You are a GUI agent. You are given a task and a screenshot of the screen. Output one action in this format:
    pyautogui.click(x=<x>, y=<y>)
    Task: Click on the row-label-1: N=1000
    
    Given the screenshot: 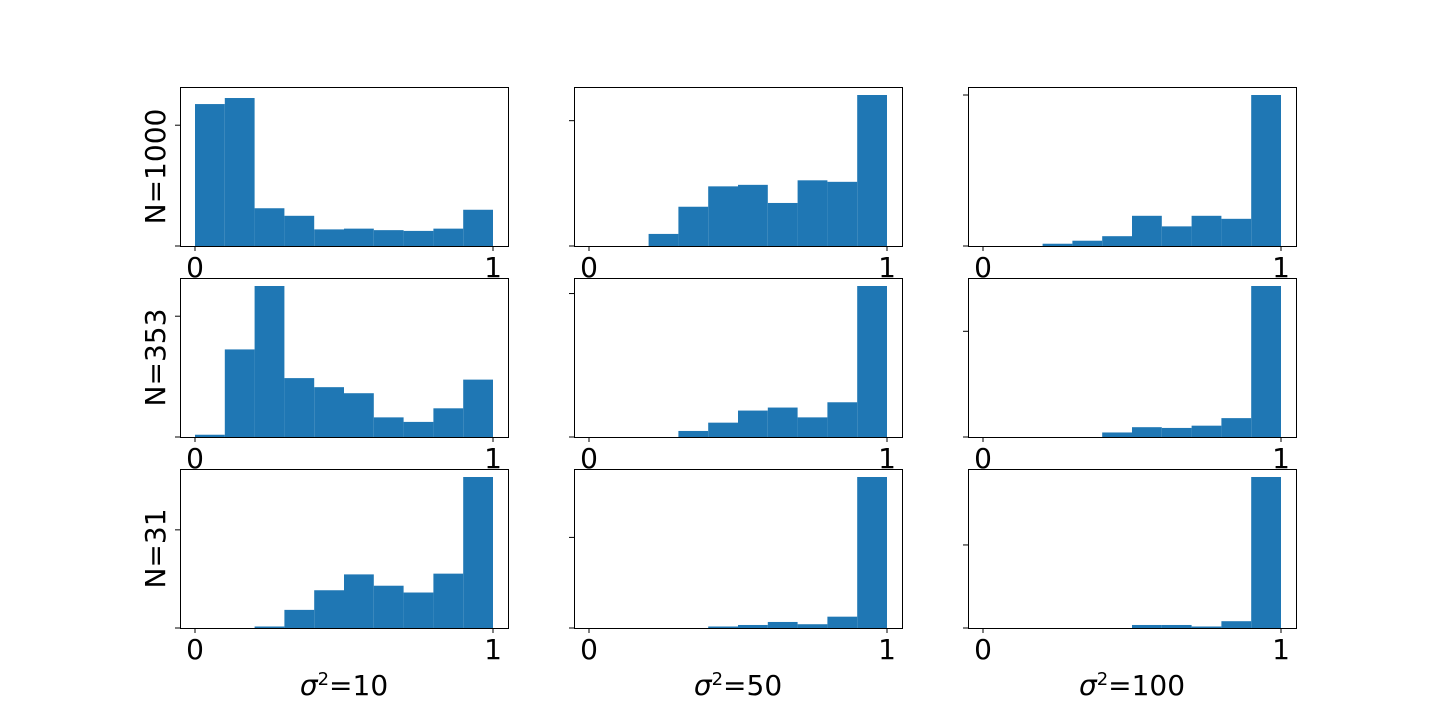 What is the action you would take?
    pyautogui.click(x=155, y=167)
    